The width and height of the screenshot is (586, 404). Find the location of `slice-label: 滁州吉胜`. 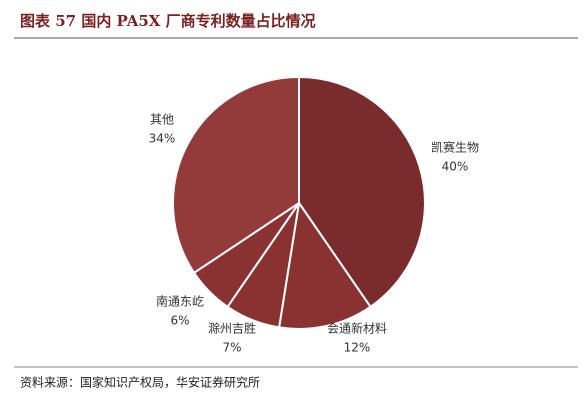

slice-label: 滁州吉胜 is located at coordinates (232, 328).